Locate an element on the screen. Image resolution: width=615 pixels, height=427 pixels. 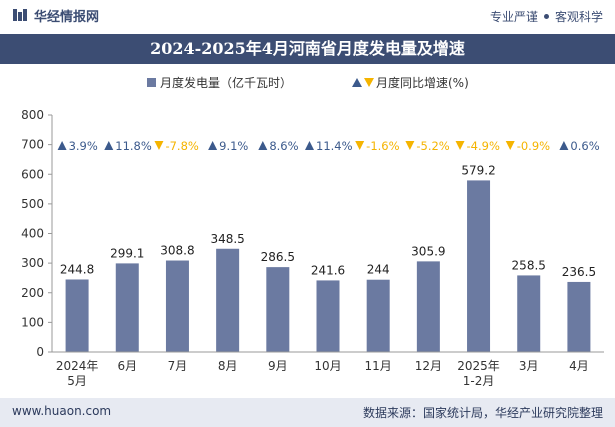
growth-label: 11.8% is located at coordinates (133, 146).